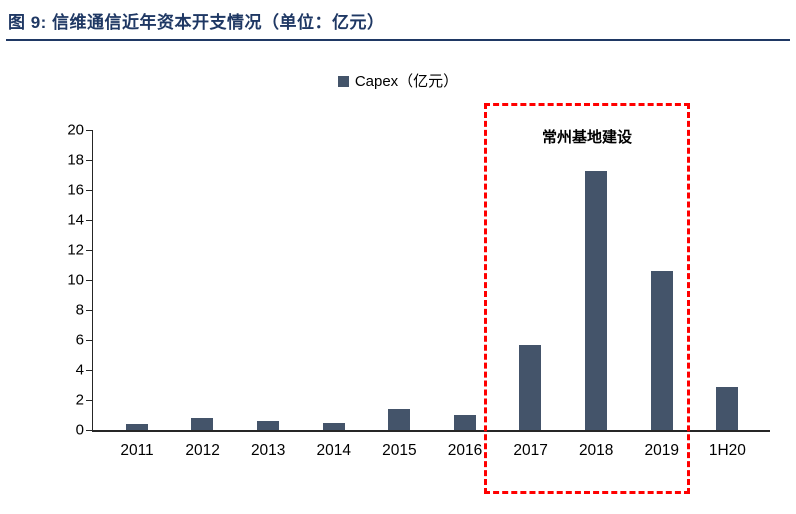 The height and width of the screenshot is (514, 796). I want to click on bar-2014, so click(333, 426).